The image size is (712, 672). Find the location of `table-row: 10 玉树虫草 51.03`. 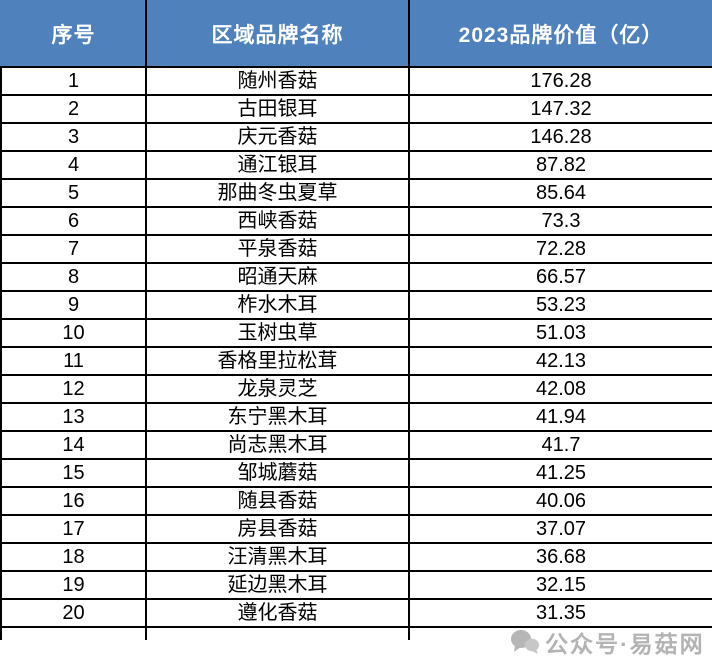

table-row: 10 玉树虫草 51.03 is located at coordinates (356, 333).